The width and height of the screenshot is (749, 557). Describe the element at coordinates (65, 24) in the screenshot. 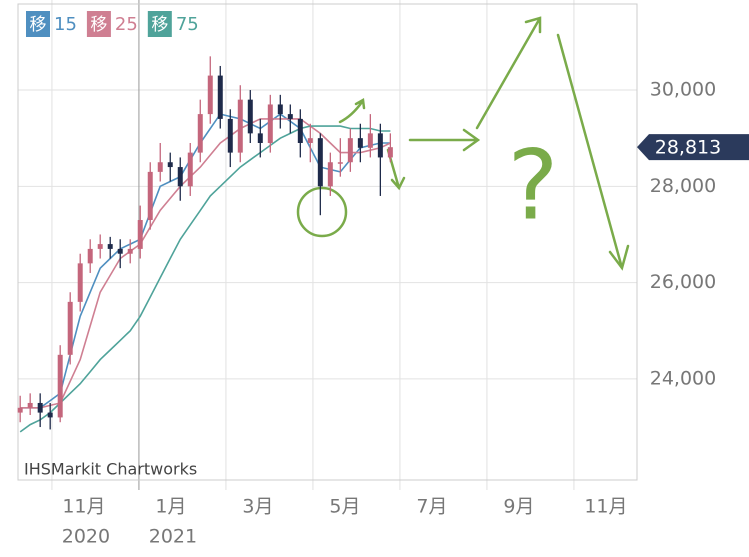

I see `legend-label: 15` at that location.